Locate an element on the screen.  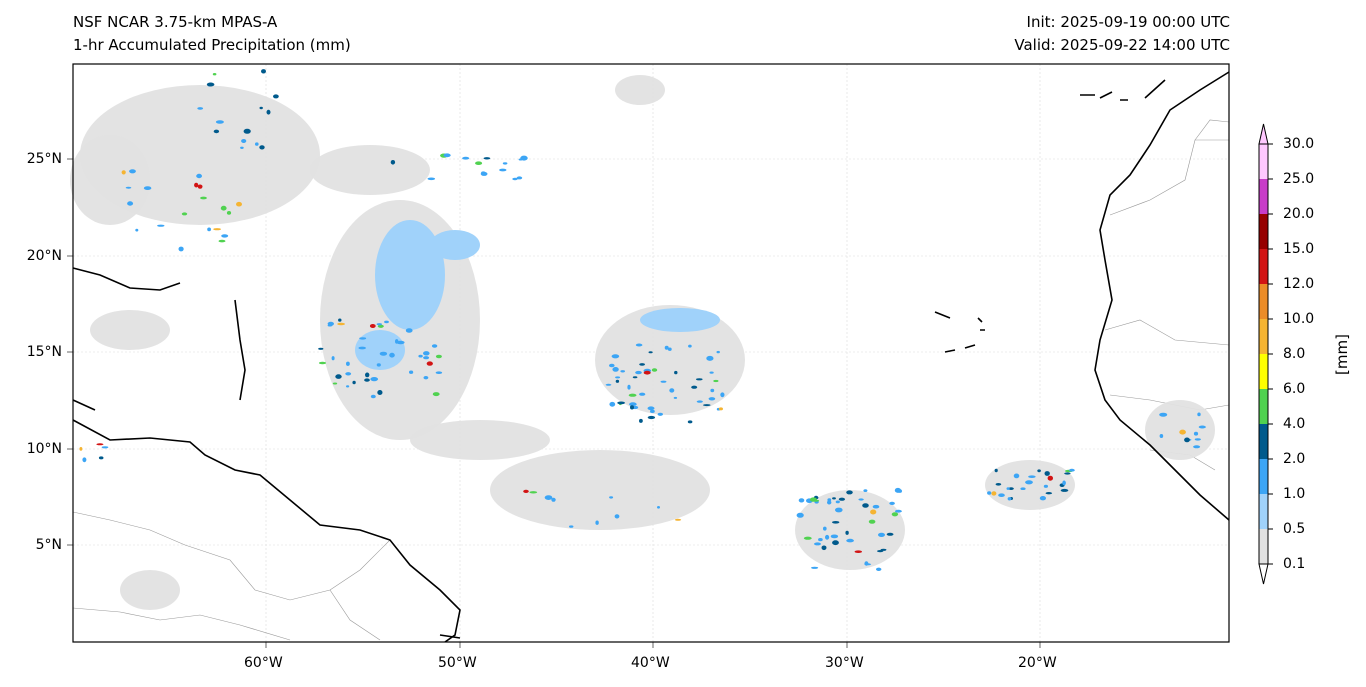
colorbar-tick-label: 6.0 is located at coordinates (1294, 389).